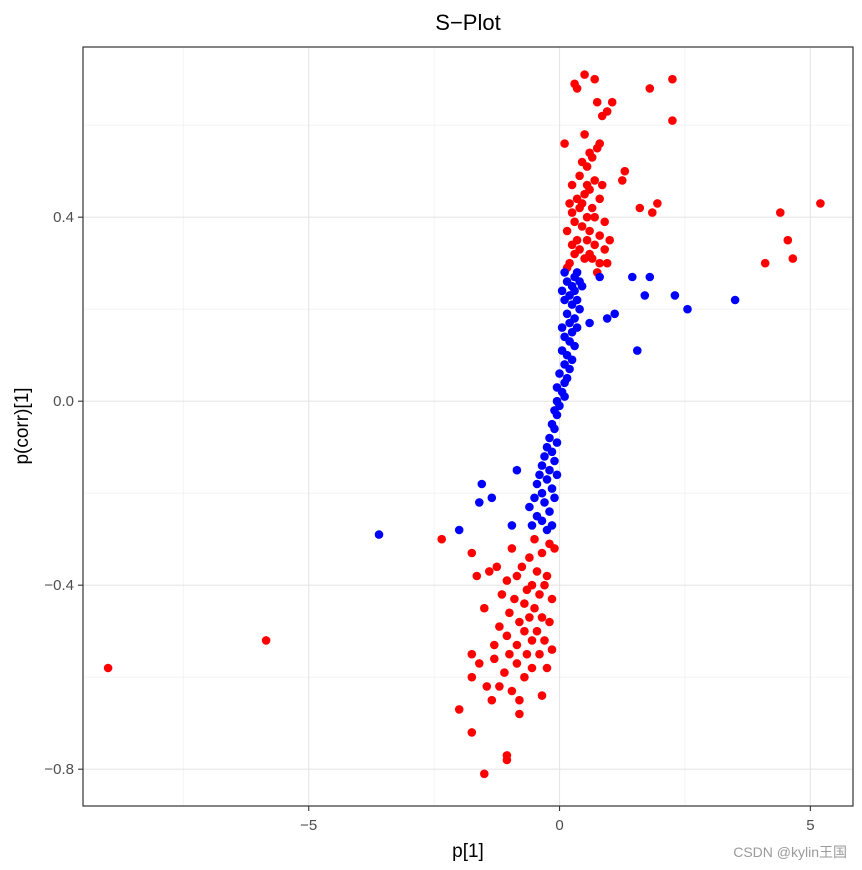  I want to click on x-axis: −5 0 5, so click(557, 820).